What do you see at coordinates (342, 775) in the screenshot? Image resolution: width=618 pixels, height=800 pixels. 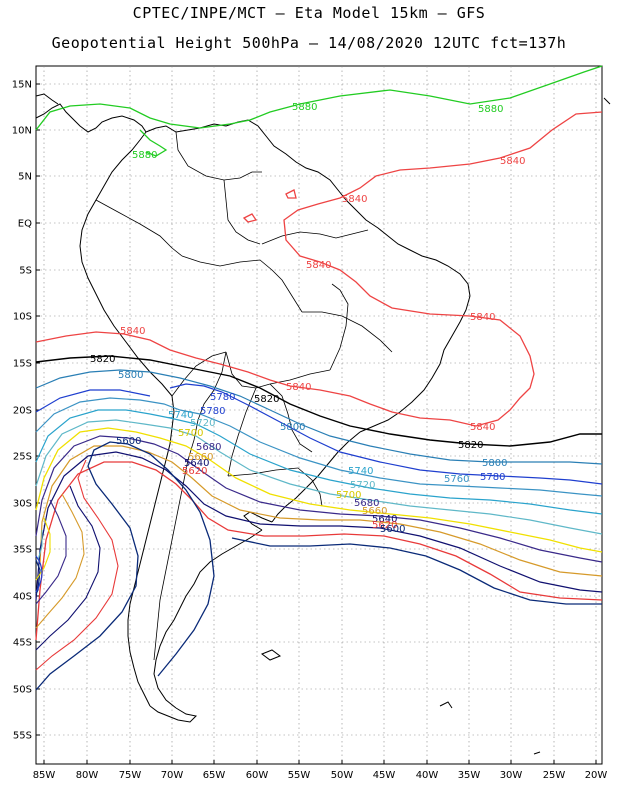 I see `lon-tick-label: 50W` at bounding box center [342, 775].